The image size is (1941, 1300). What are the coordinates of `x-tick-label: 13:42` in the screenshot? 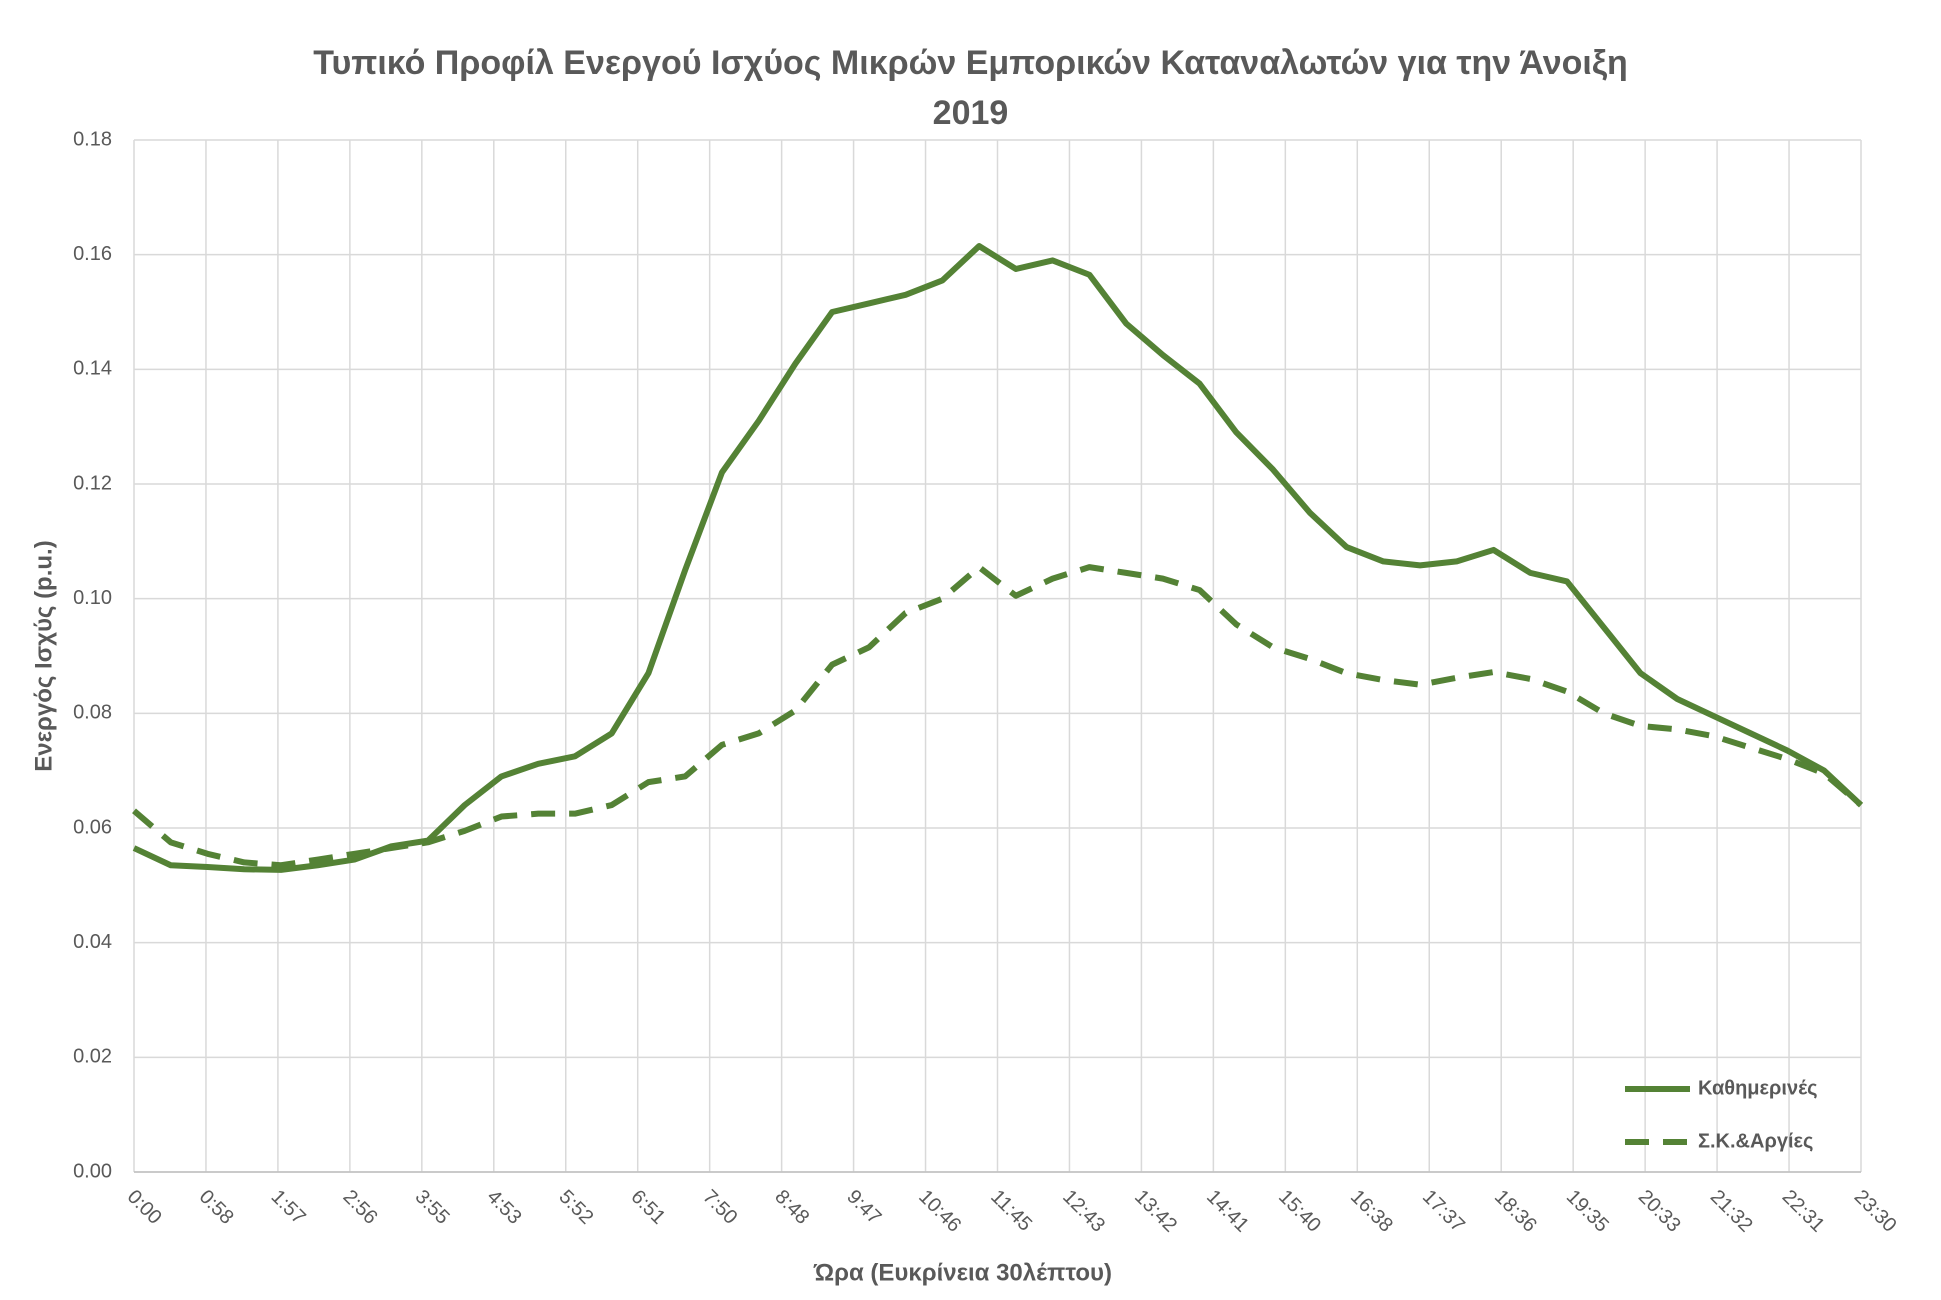 It's located at (1155, 1211).